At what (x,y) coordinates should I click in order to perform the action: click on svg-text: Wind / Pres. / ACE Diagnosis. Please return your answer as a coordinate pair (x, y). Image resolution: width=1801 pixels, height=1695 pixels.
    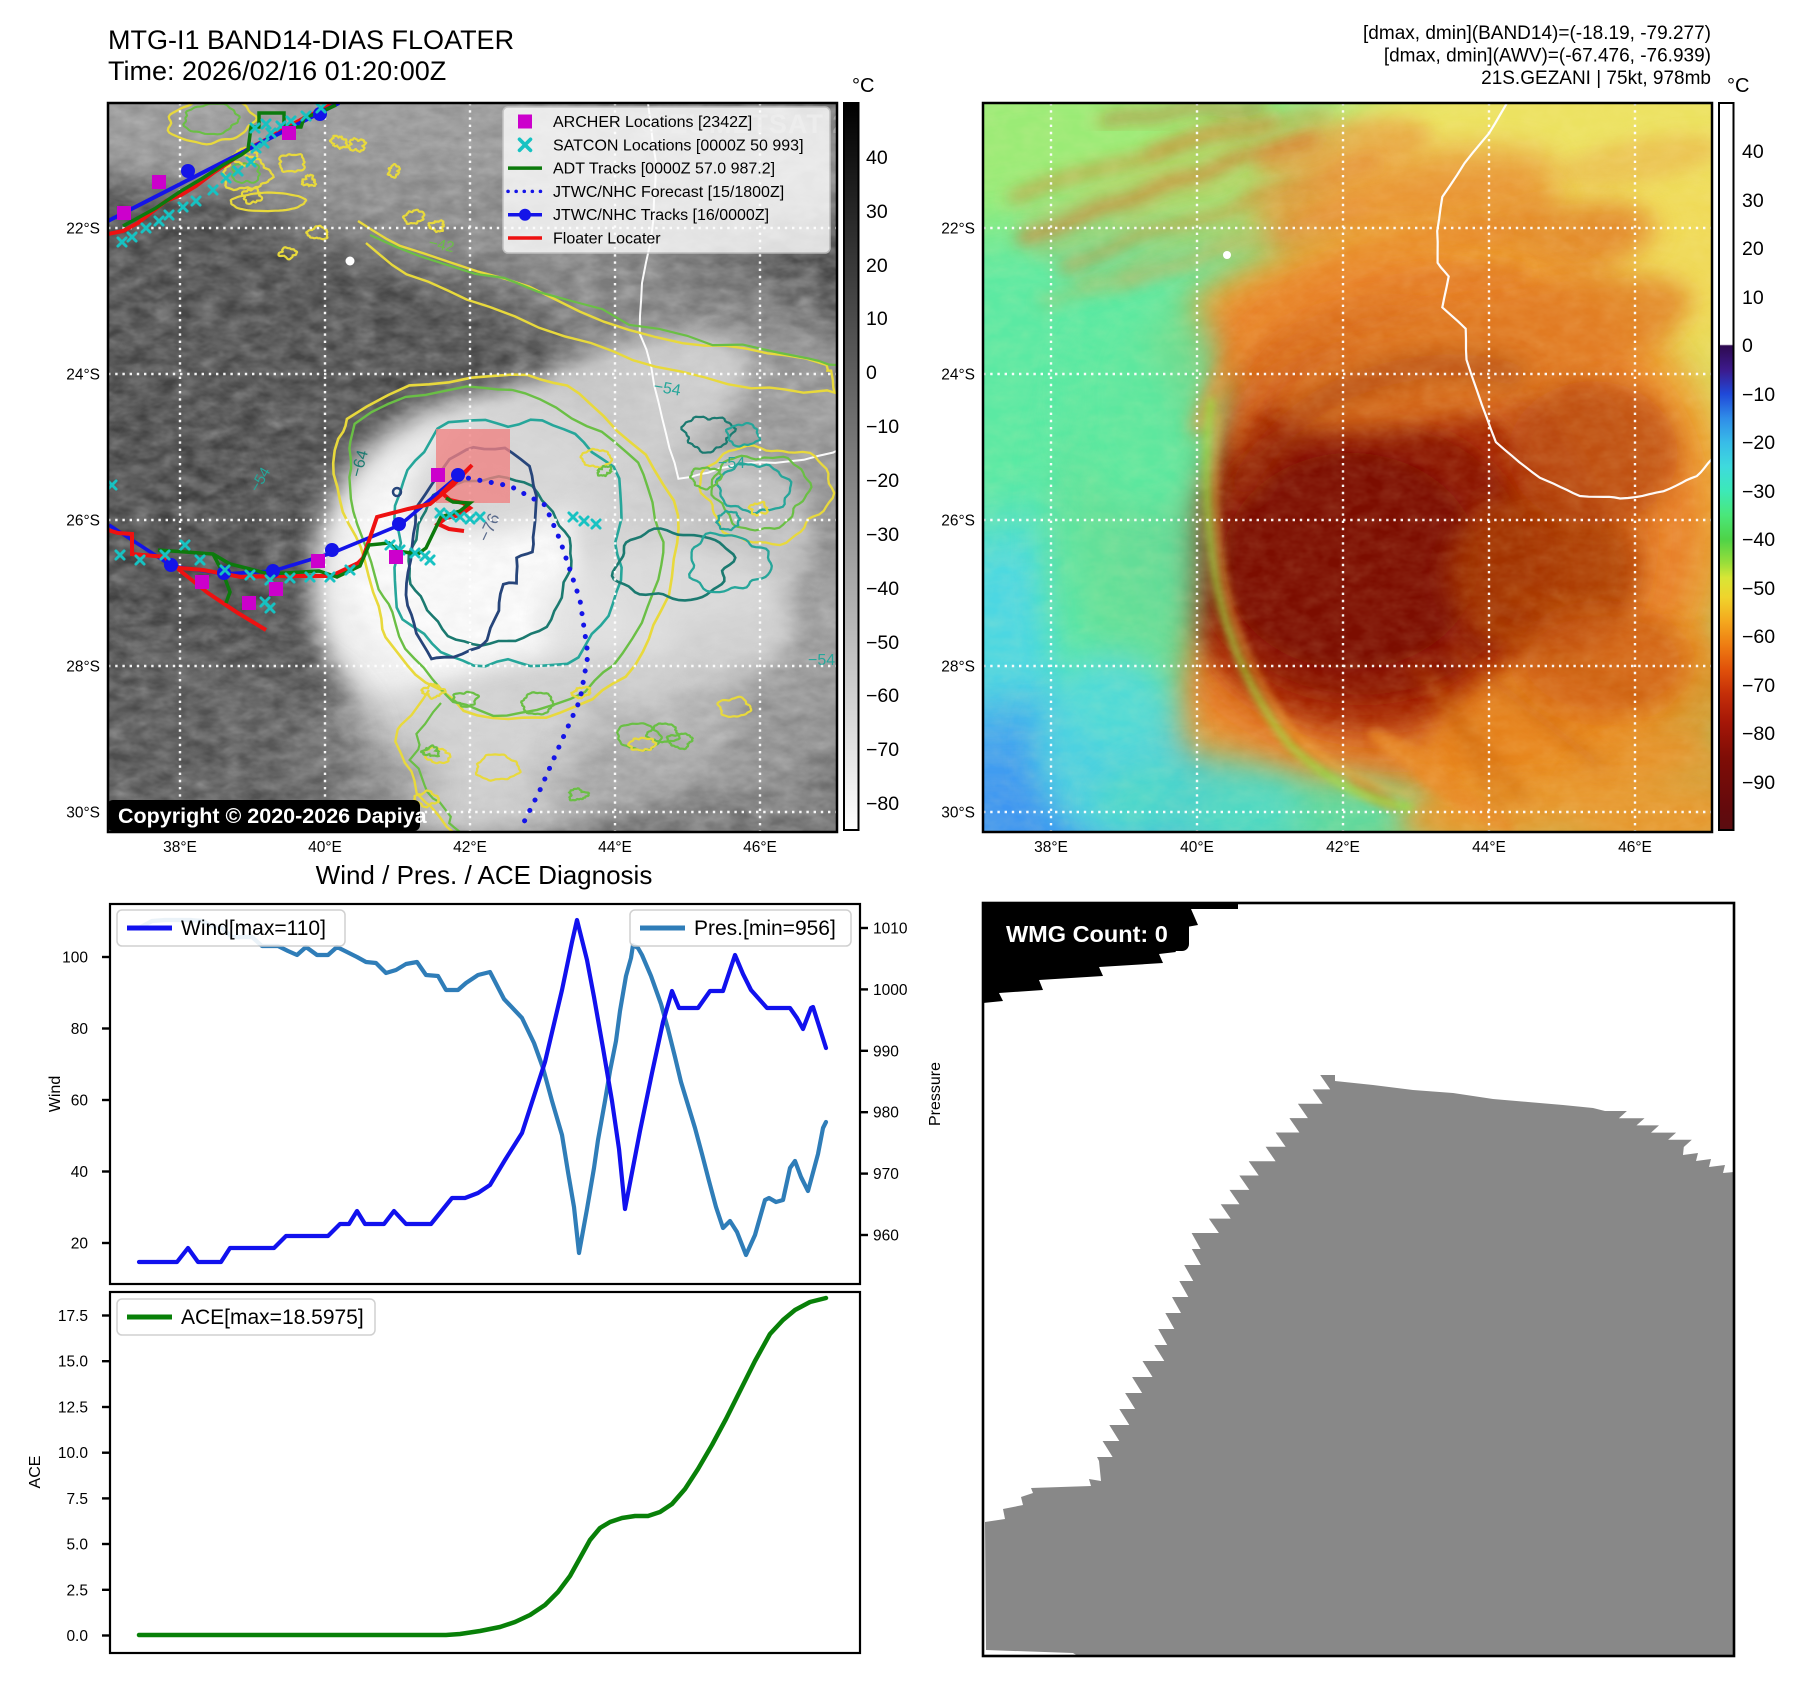
    Looking at the image, I should click on (484, 875).